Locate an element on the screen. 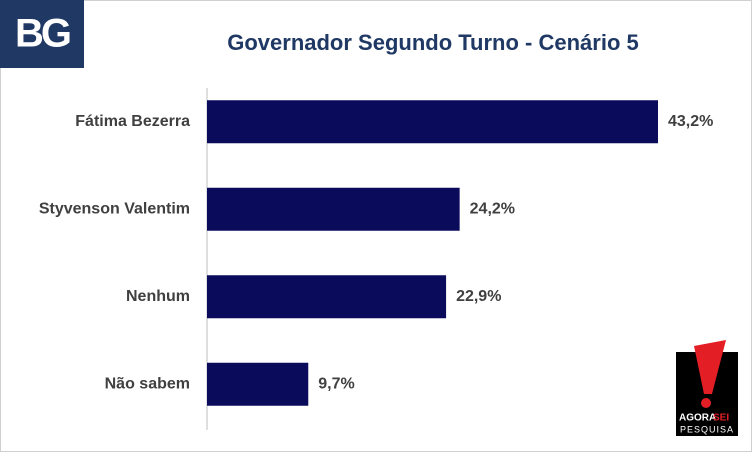 The width and height of the screenshot is (752, 457). brand-logo: AGORA SEI PESQUISA is located at coordinates (707, 388).